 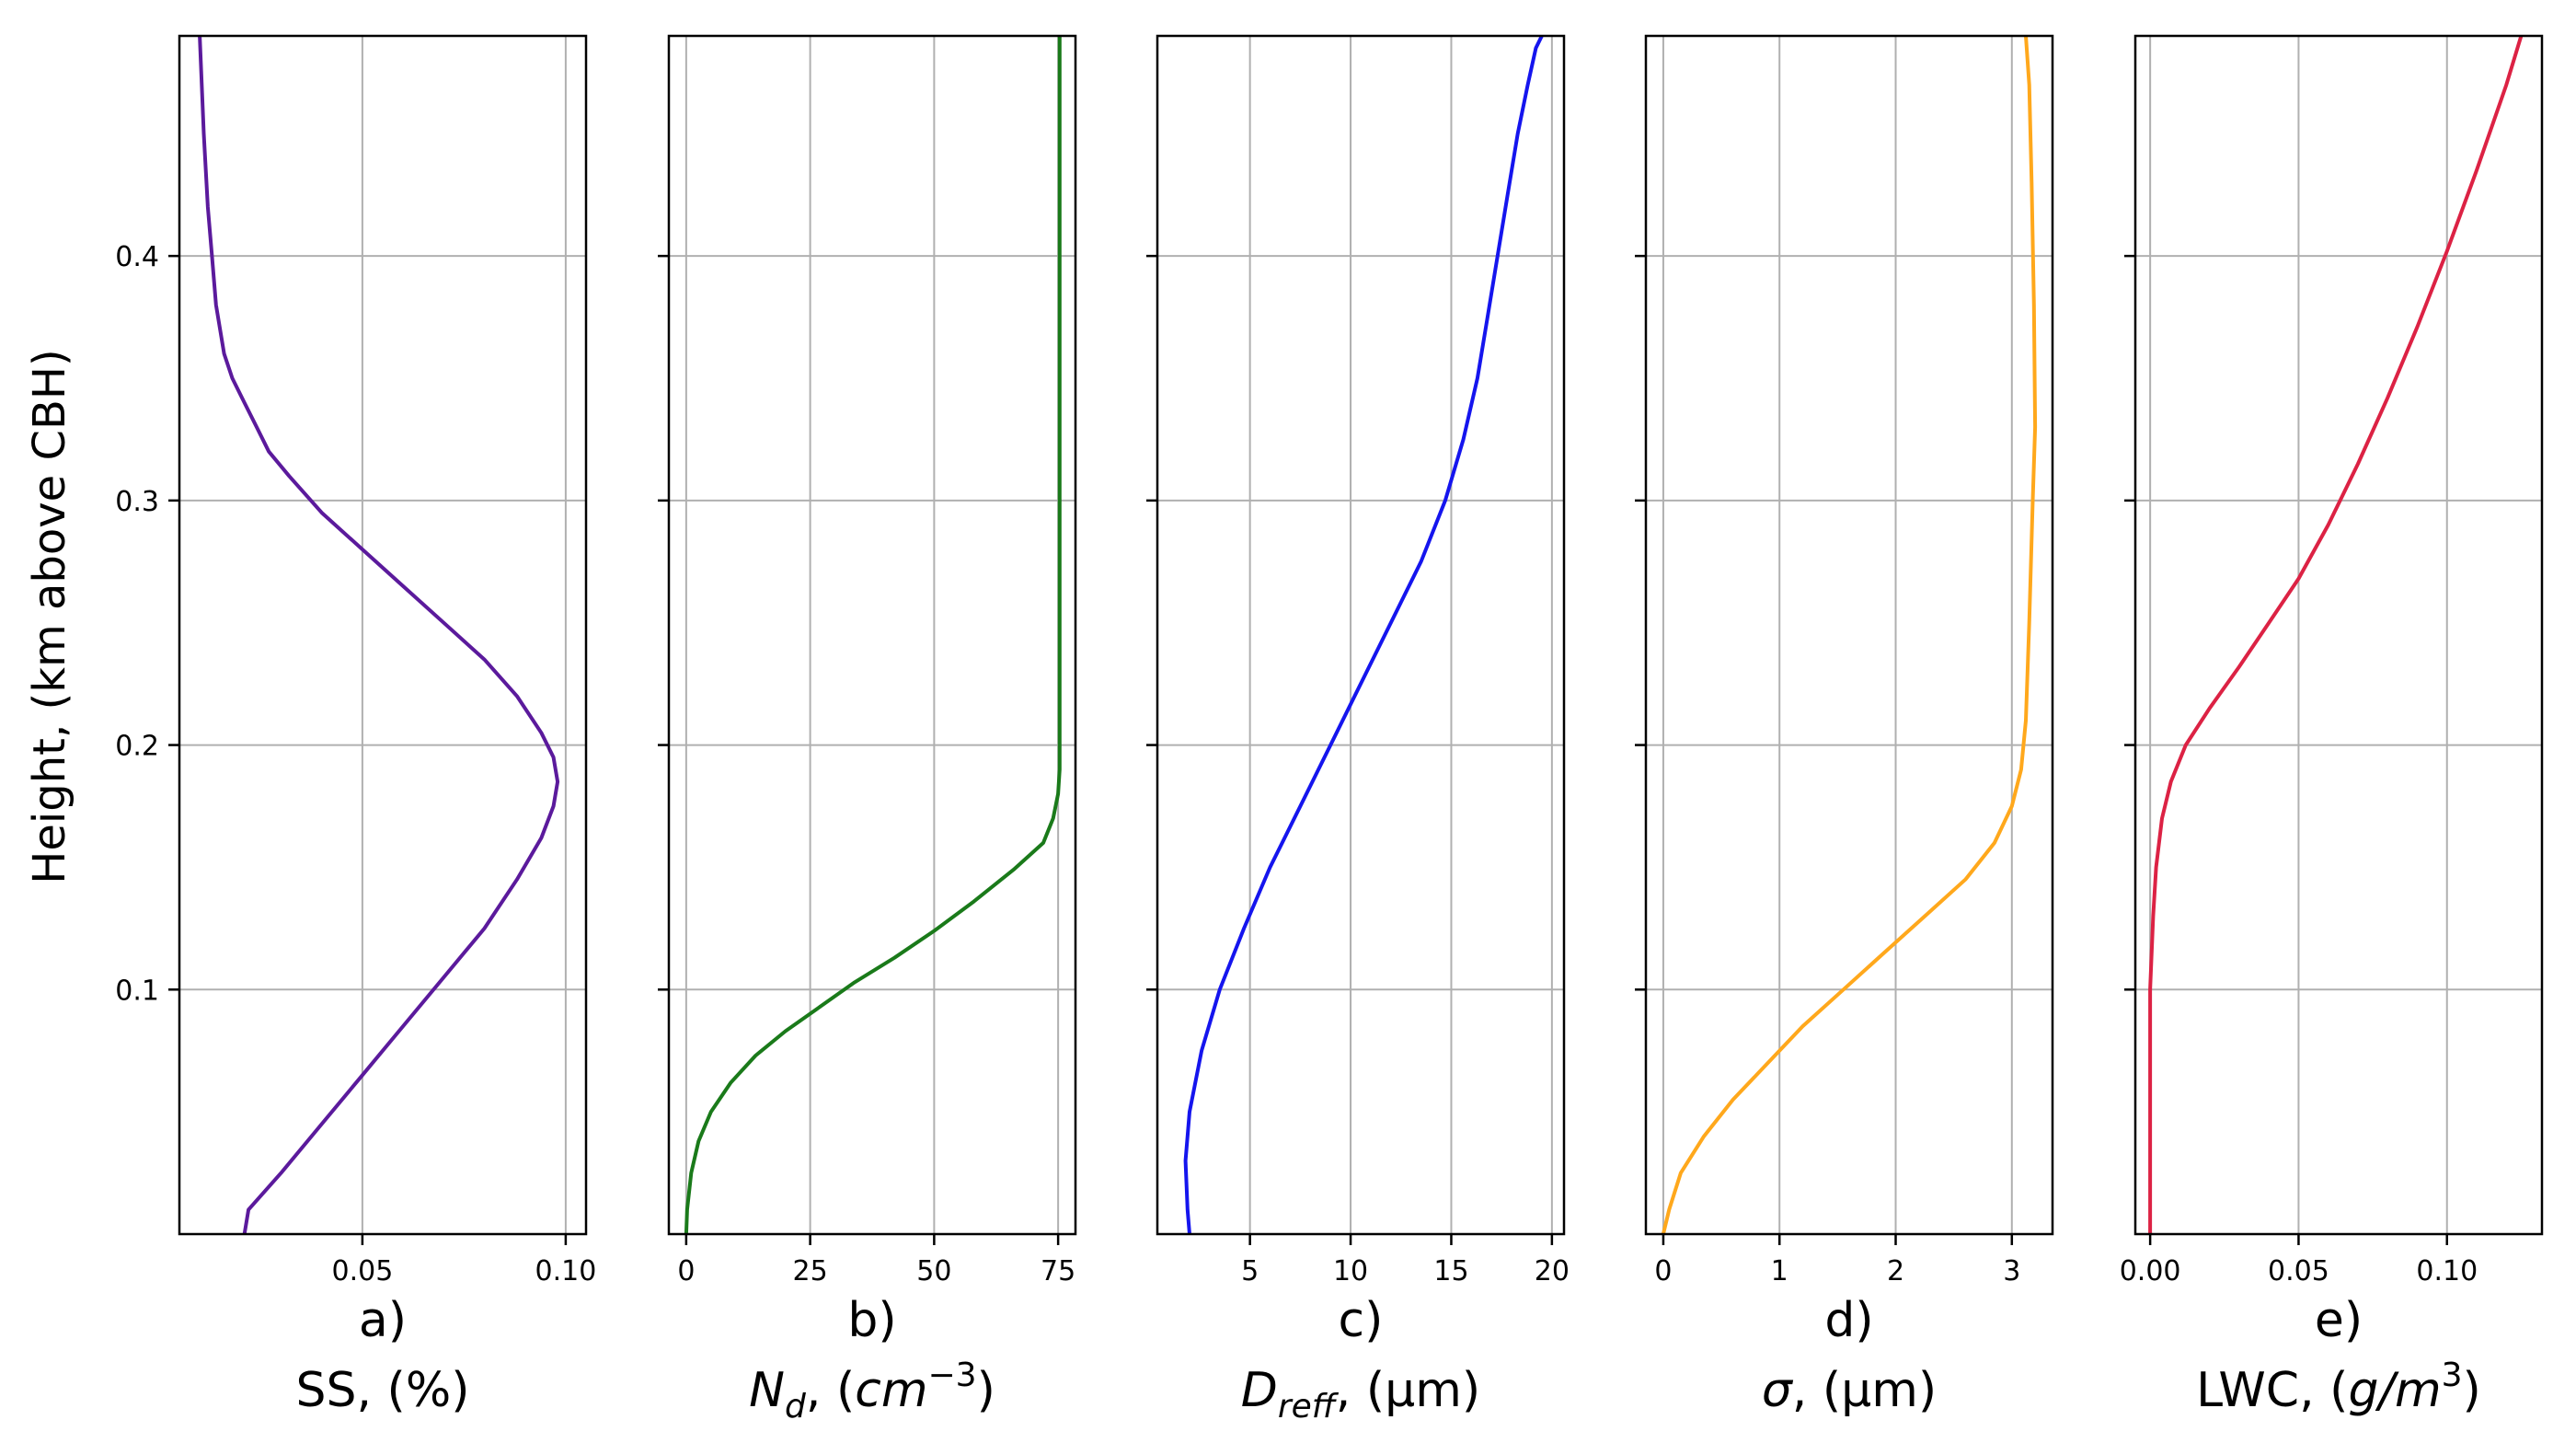 What do you see at coordinates (810, 1271) in the screenshot?
I see `x-tick-label: 25` at bounding box center [810, 1271].